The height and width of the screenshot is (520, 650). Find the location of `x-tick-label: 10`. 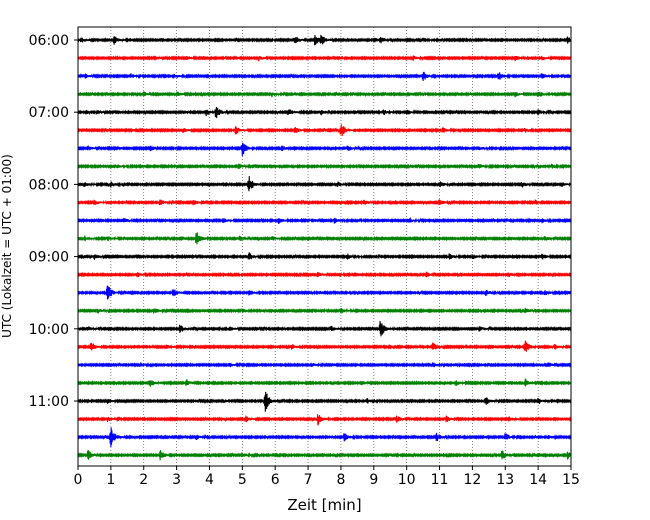

x-tick-label: 10 is located at coordinates (407, 480).